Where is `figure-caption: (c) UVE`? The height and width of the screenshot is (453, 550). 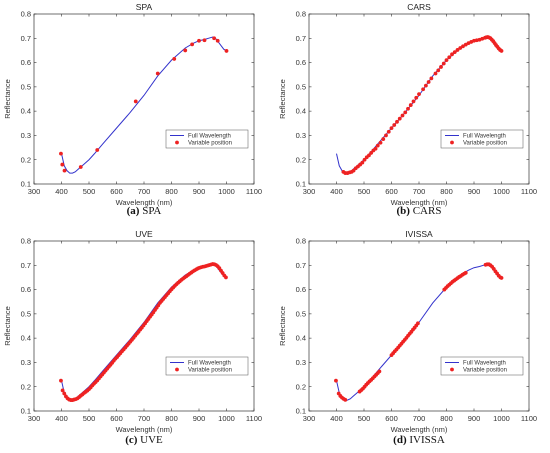
figure-caption: (c) UVE is located at coordinates (144, 440).